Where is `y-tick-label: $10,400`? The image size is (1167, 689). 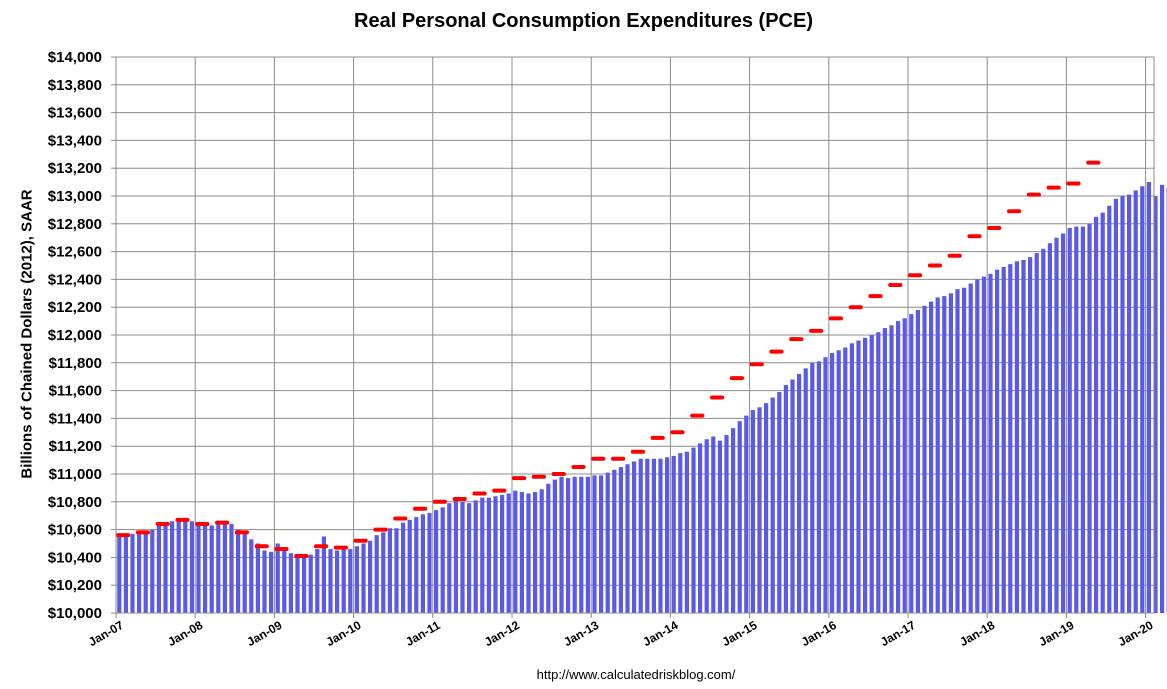 y-tick-label: $10,400 is located at coordinates (75, 557).